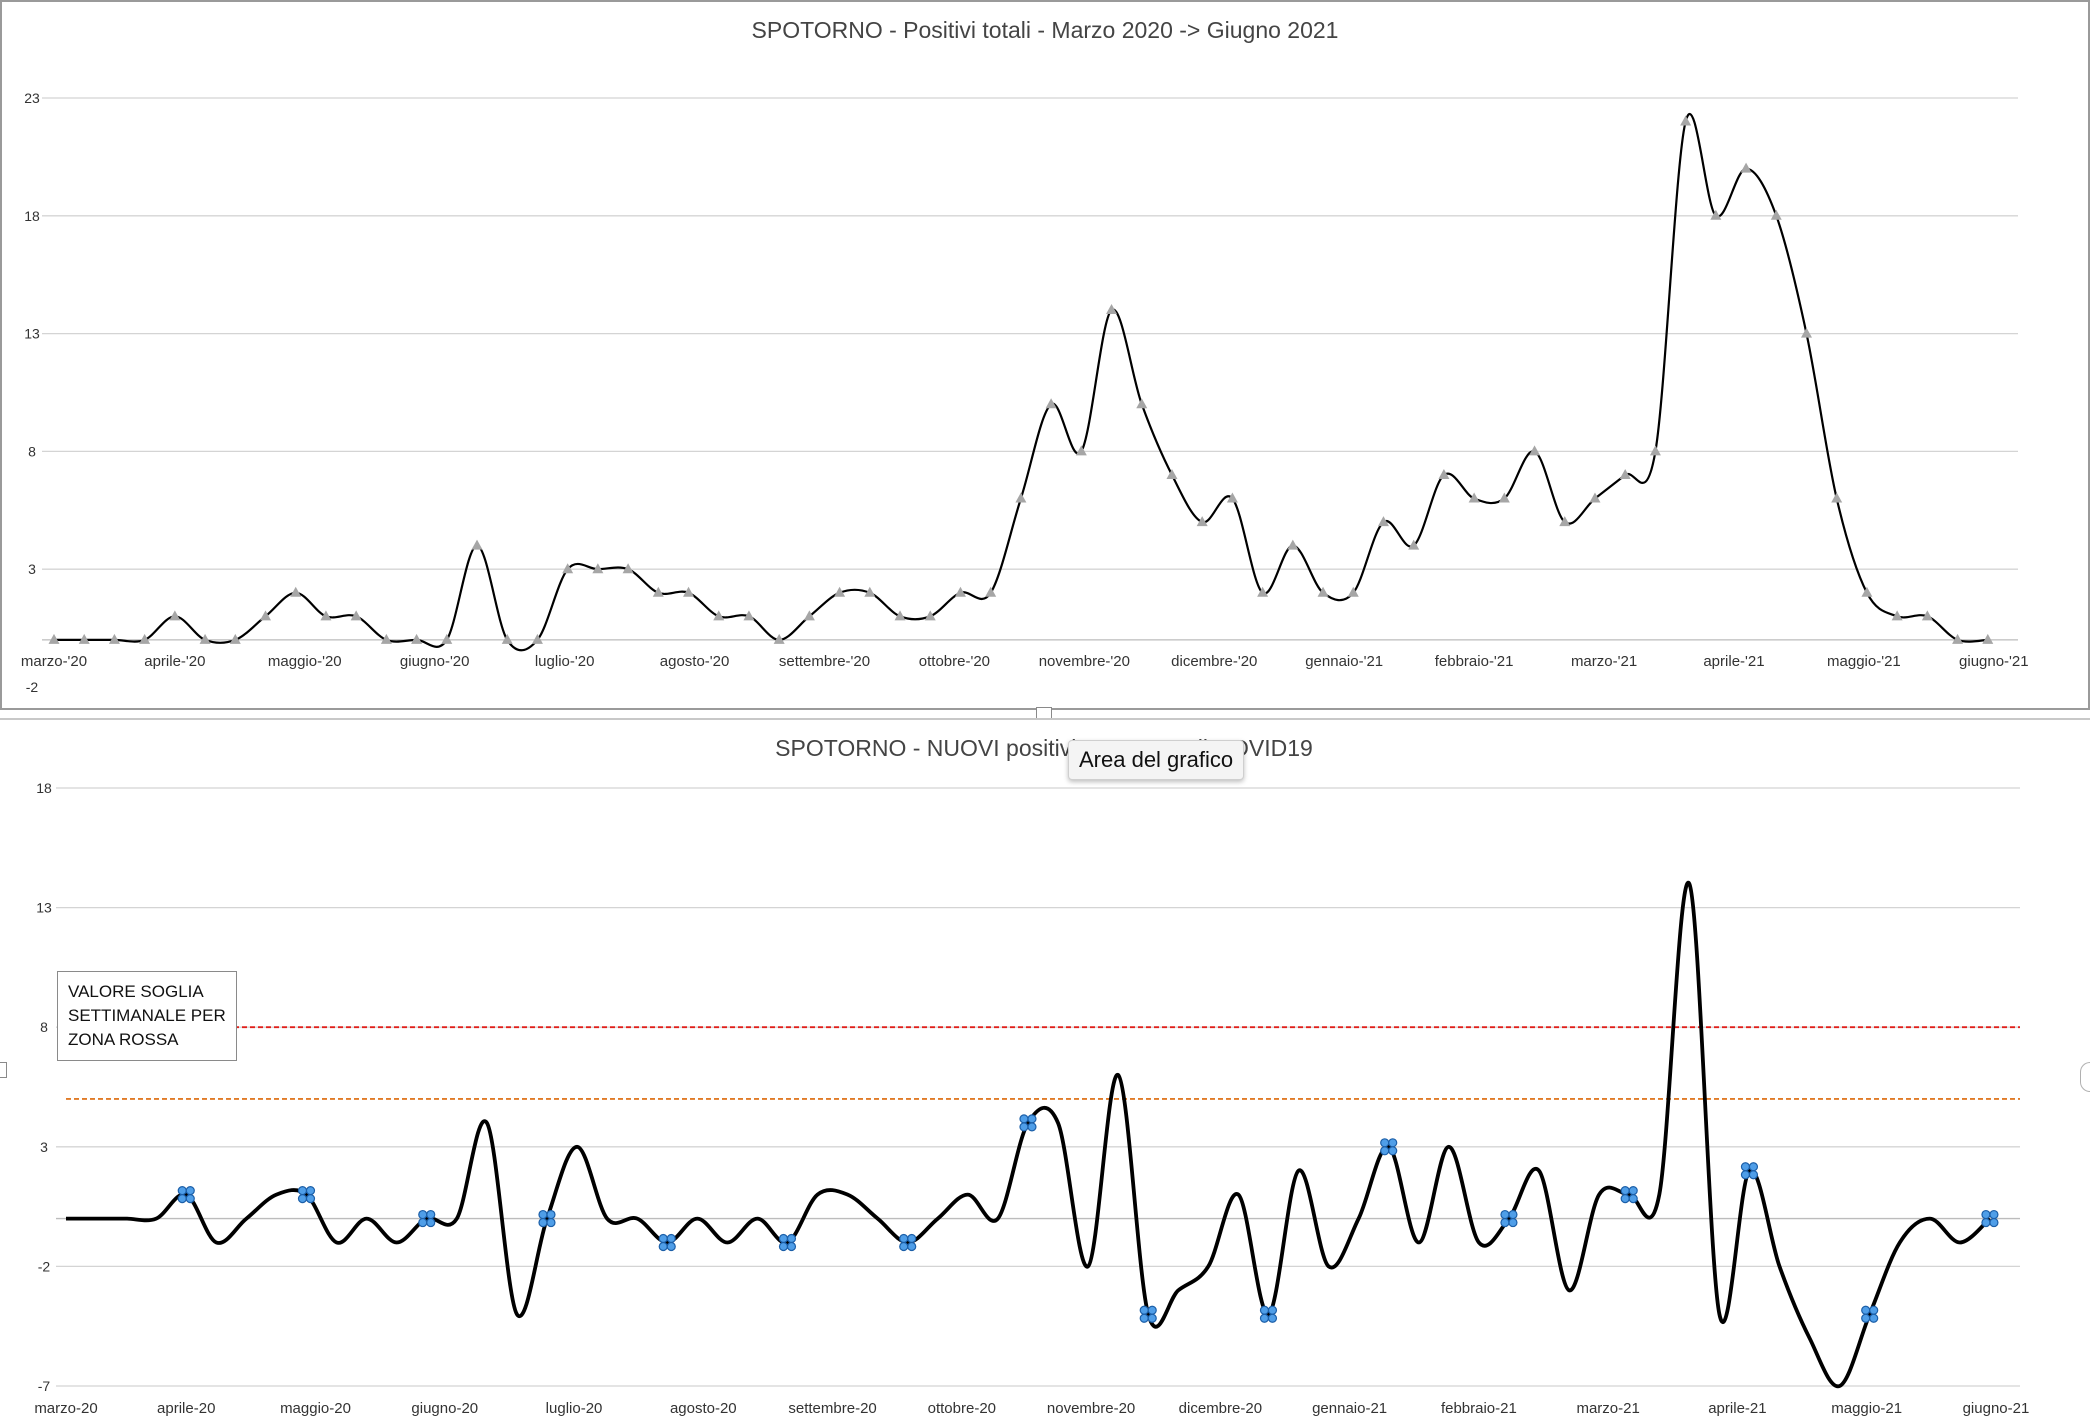 This screenshot has width=2090, height=1427. Describe the element at coordinates (174, 661) in the screenshot. I see `x-tick-label: aprile-'20` at that location.